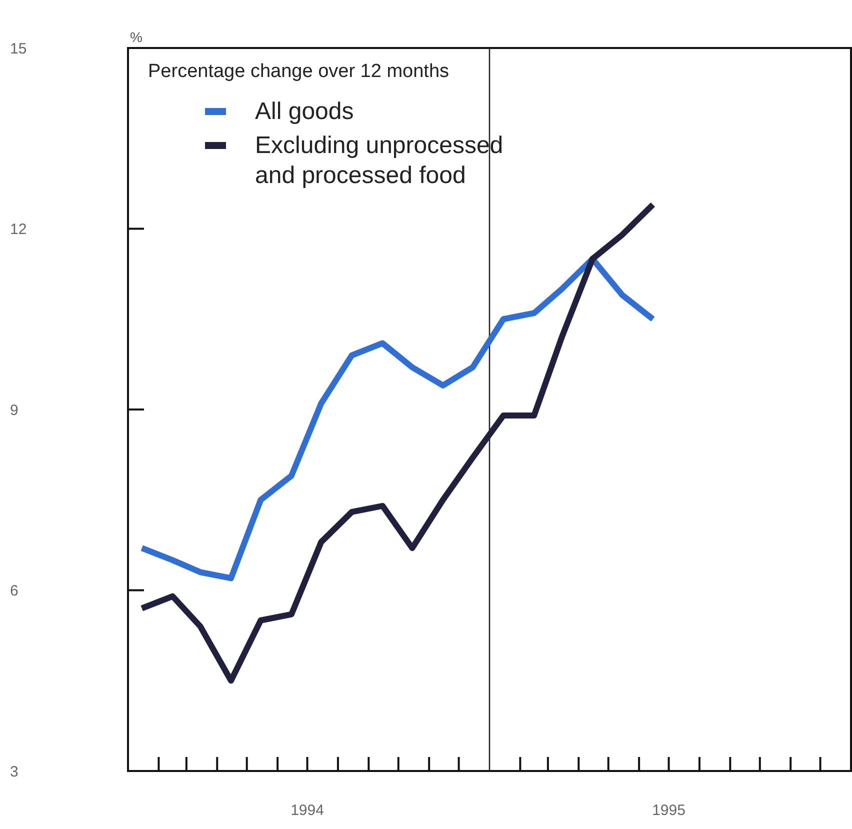 Image resolution: width=852 pixels, height=829 pixels. Describe the element at coordinates (14, 410) in the screenshot. I see `y-tick-label: 9` at that location.